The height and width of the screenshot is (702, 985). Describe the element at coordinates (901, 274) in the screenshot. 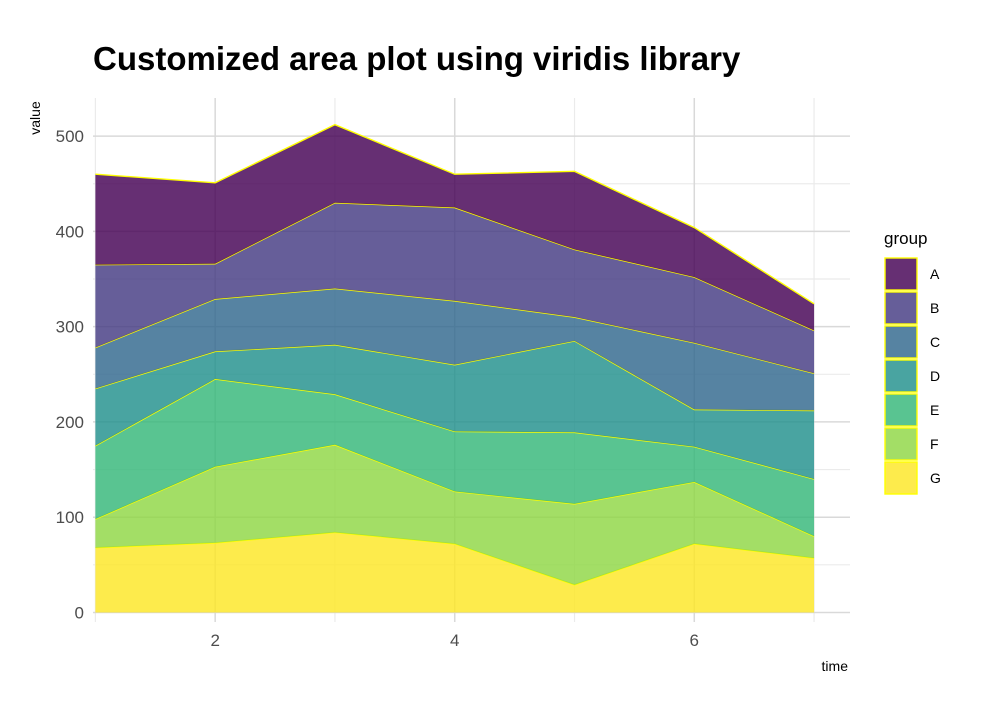

I see `legend-key-A` at that location.